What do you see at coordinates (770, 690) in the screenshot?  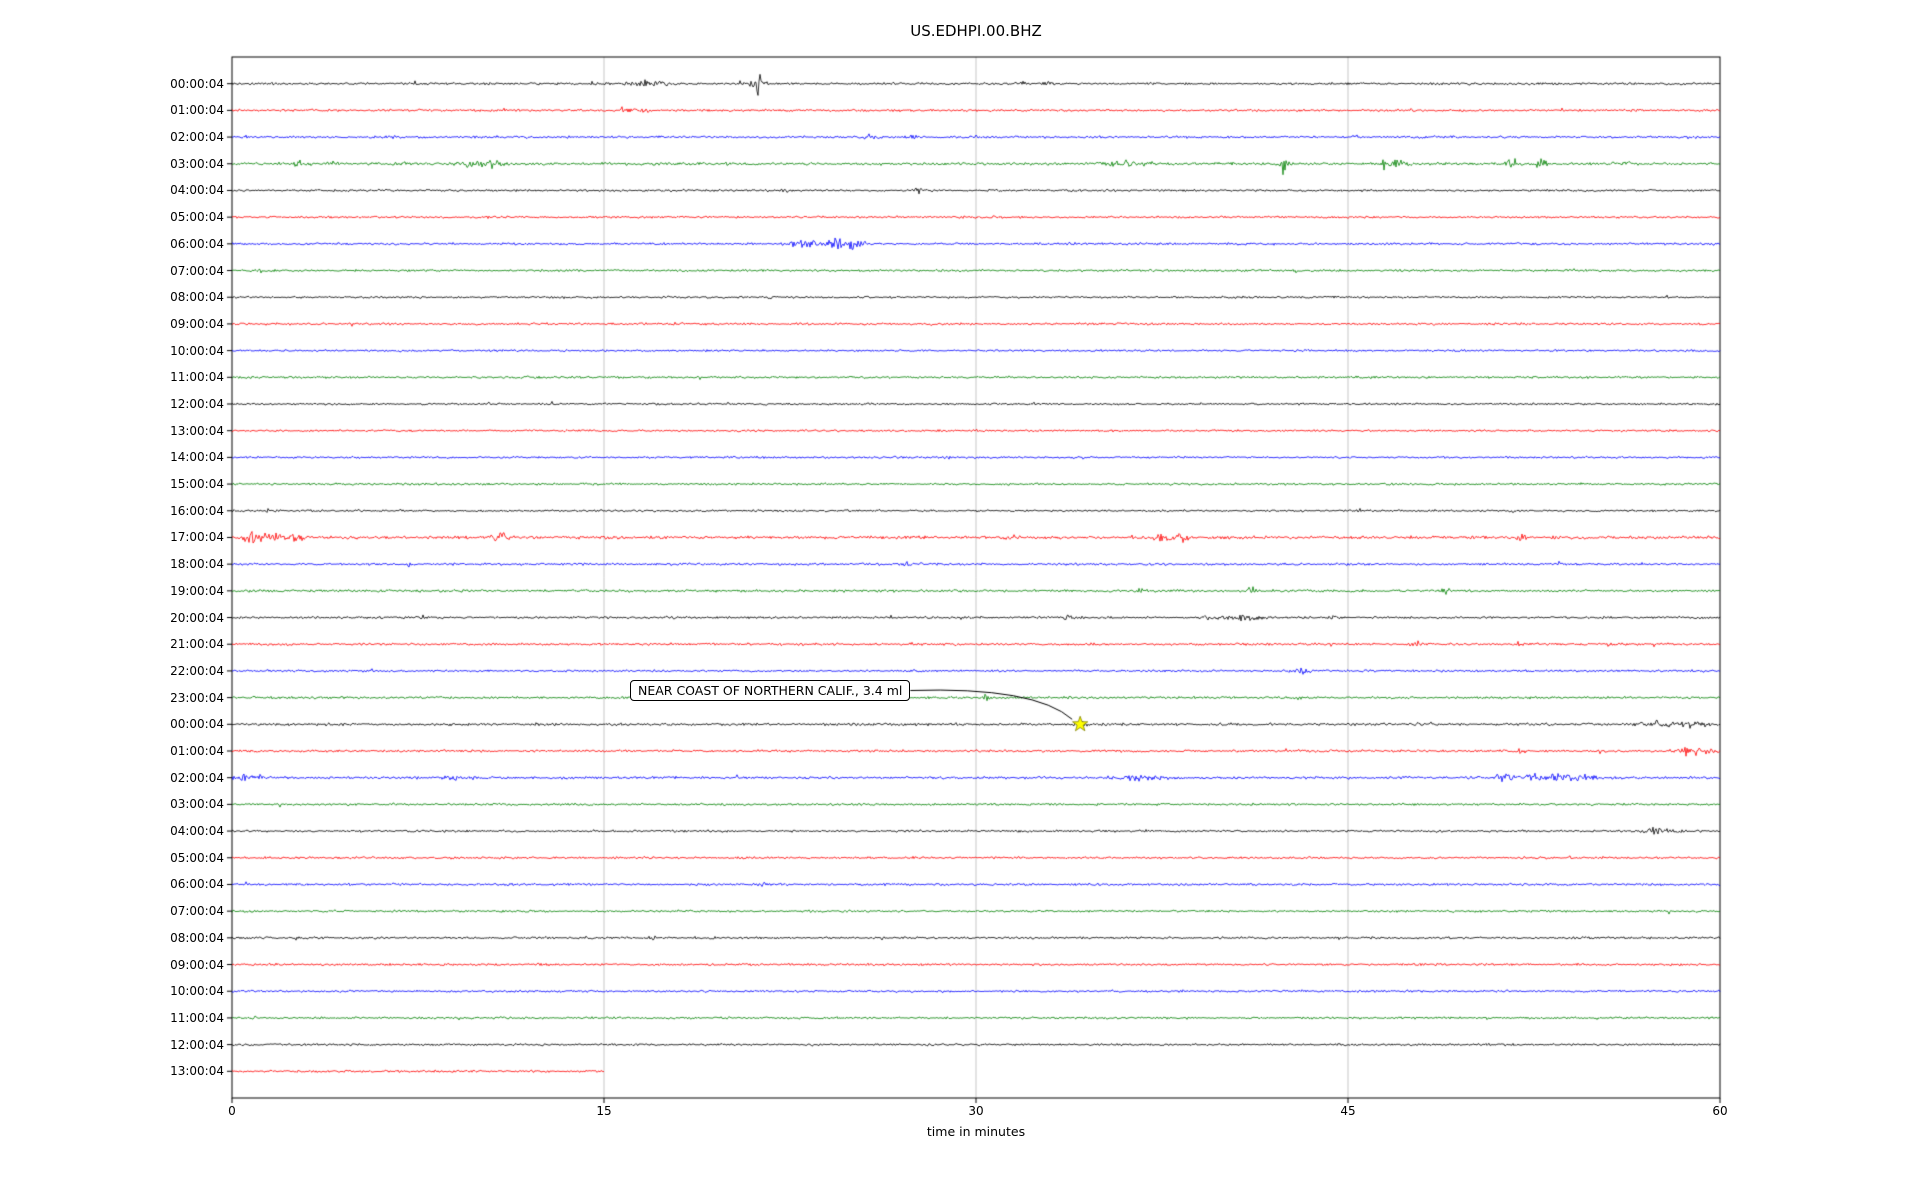 I see `event-annotation-label: NEAR COAST OF NORTHERN CALIF., 3.4 ml` at bounding box center [770, 690].